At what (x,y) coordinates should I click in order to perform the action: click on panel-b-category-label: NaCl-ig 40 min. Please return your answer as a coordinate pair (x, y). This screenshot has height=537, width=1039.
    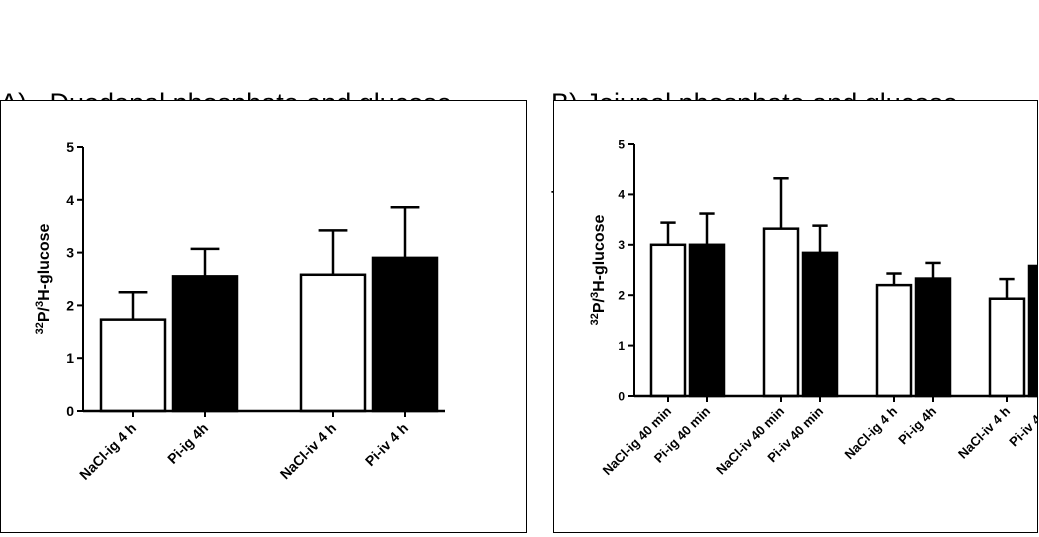
    Looking at the image, I should click on (637, 440).